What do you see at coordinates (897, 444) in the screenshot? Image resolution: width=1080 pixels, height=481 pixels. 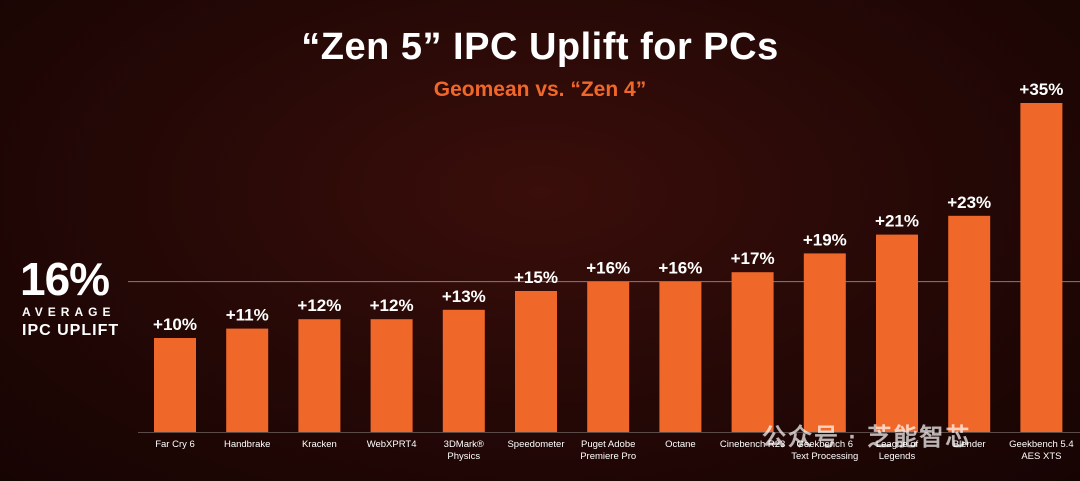 I see `category-label: League of` at bounding box center [897, 444].